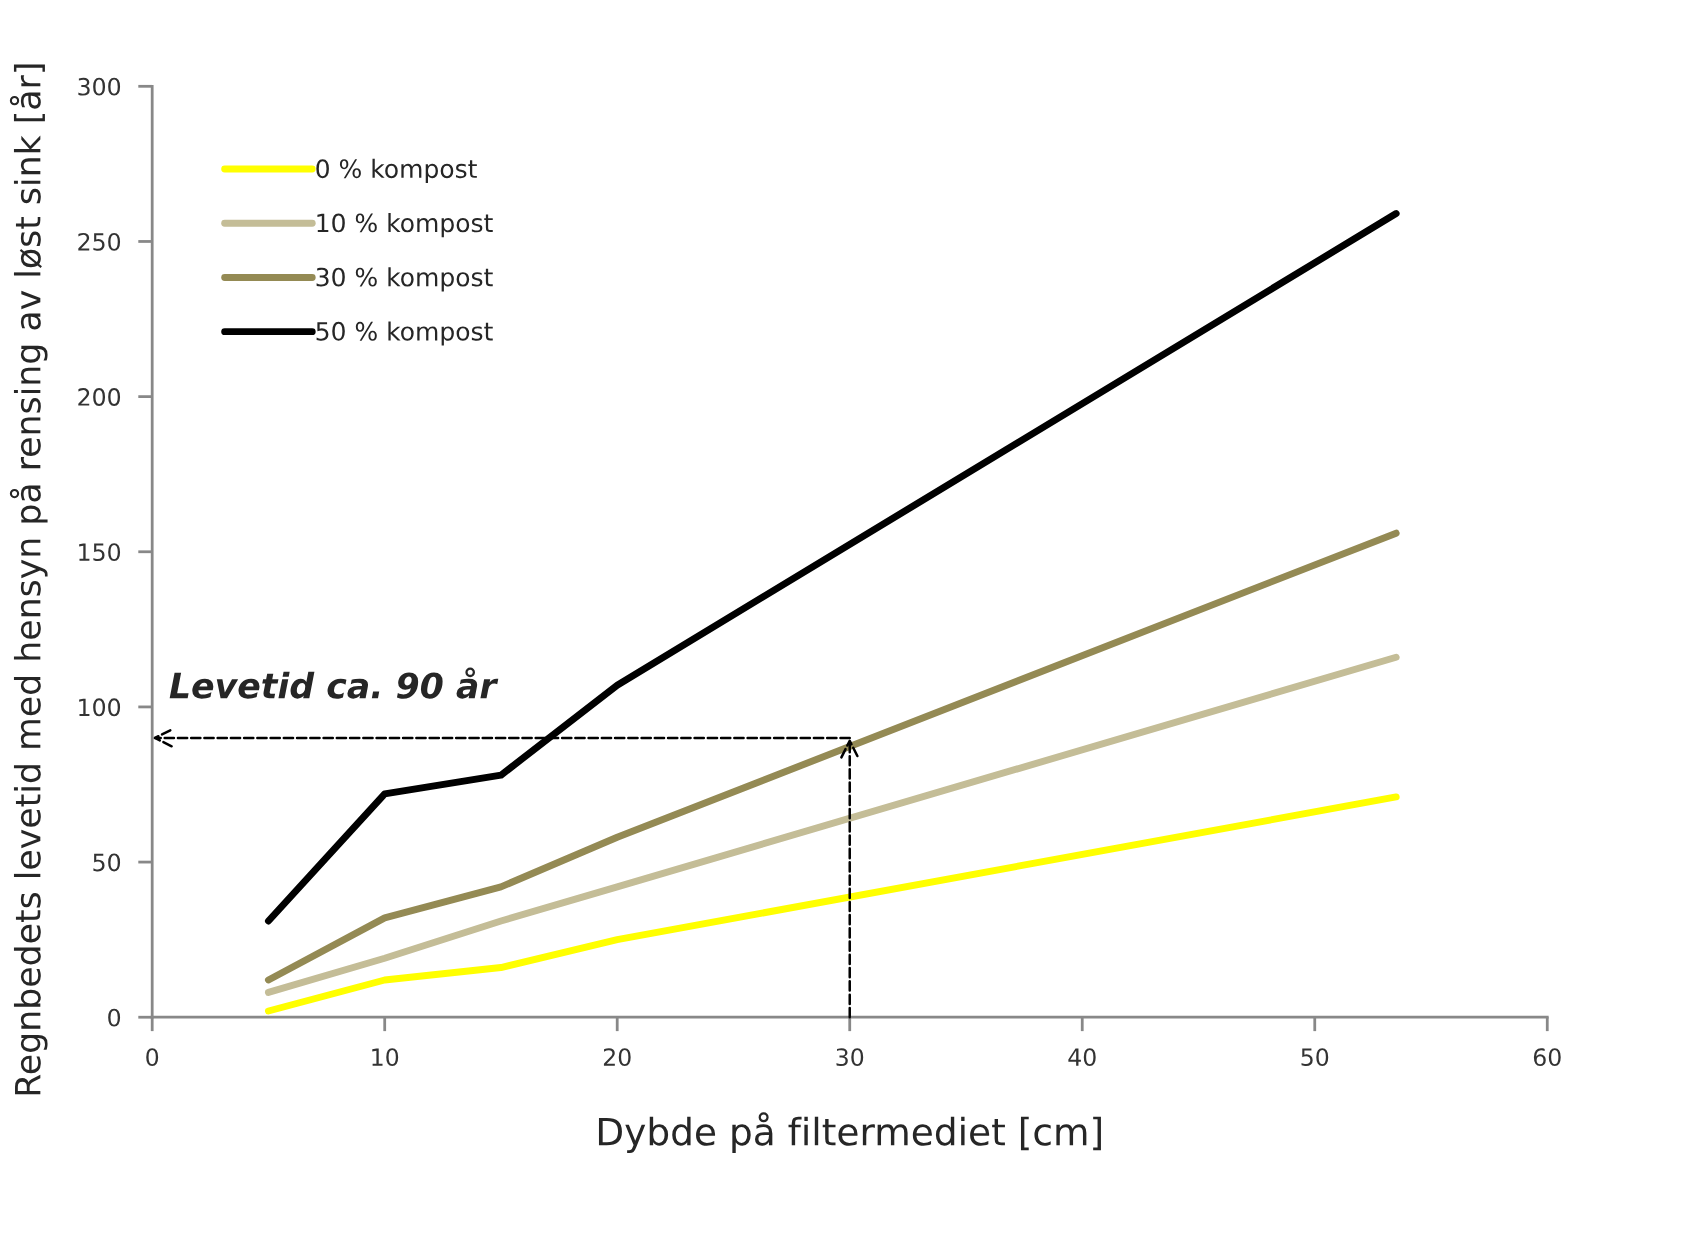 The height and width of the screenshot is (1233, 1691). I want to click on x-tick-label: 10, so click(385, 1057).